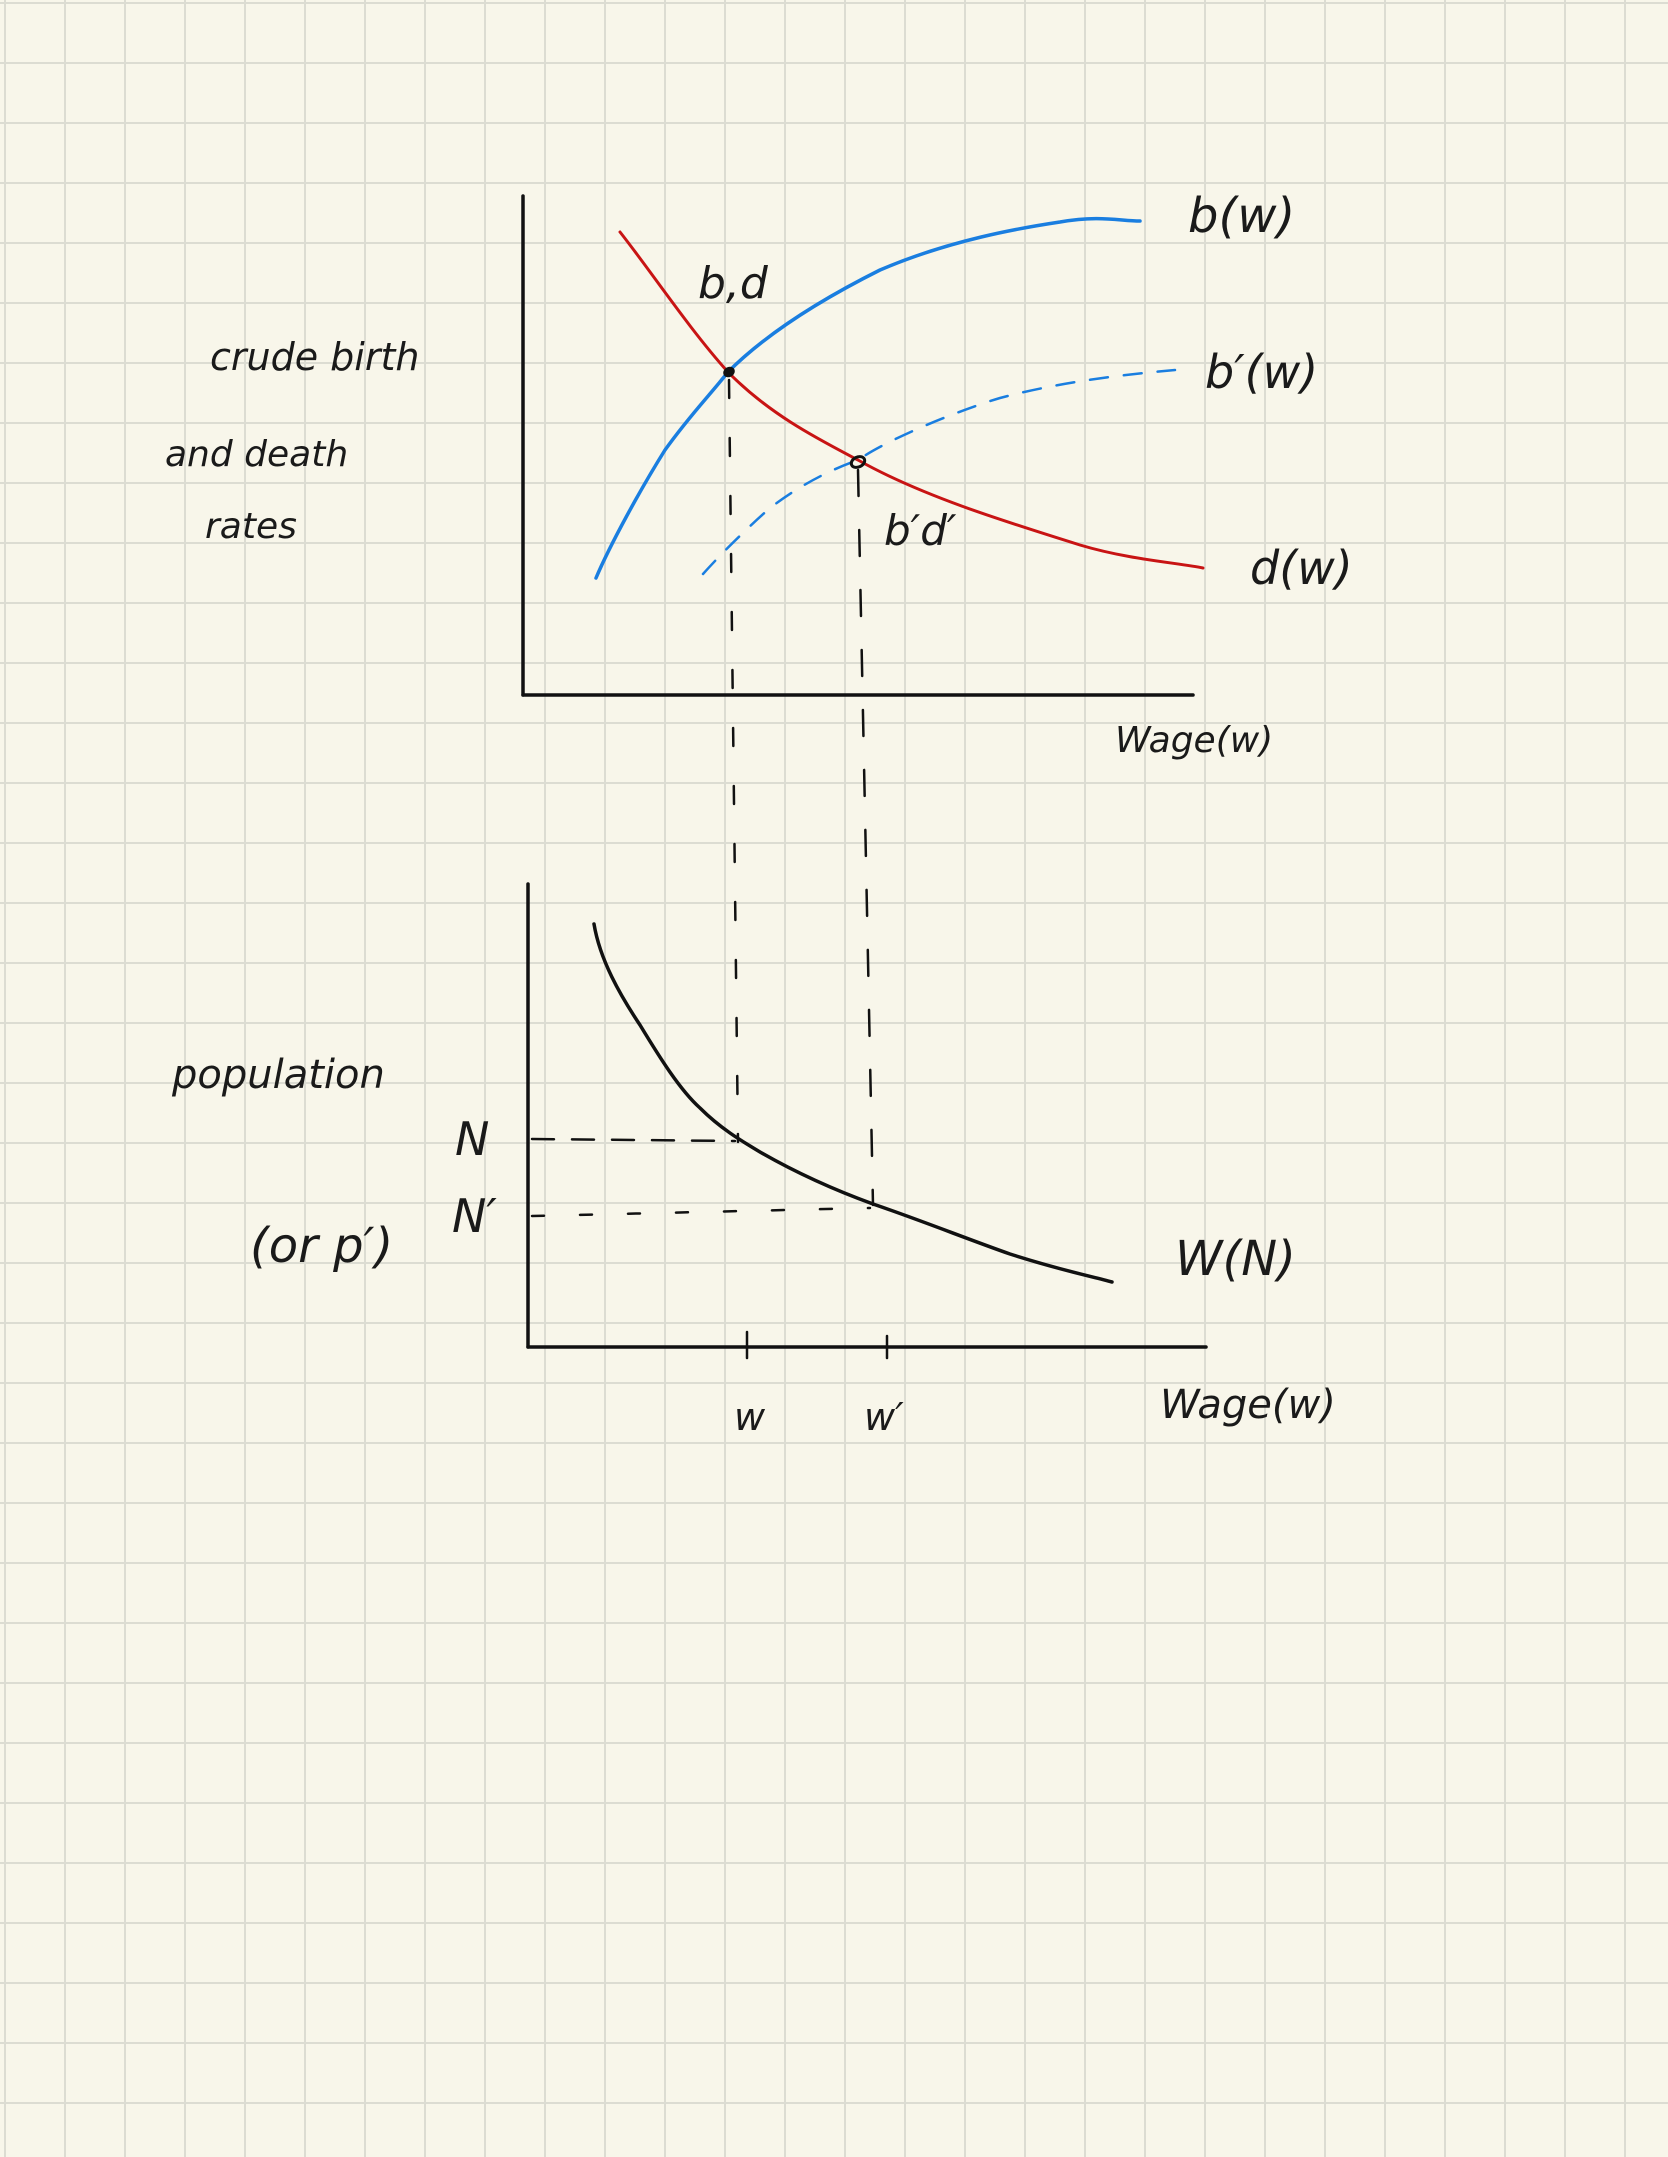 This screenshot has width=1668, height=2157. What do you see at coordinates (865, 837) in the screenshot?
I see `drop-line-w-prime` at bounding box center [865, 837].